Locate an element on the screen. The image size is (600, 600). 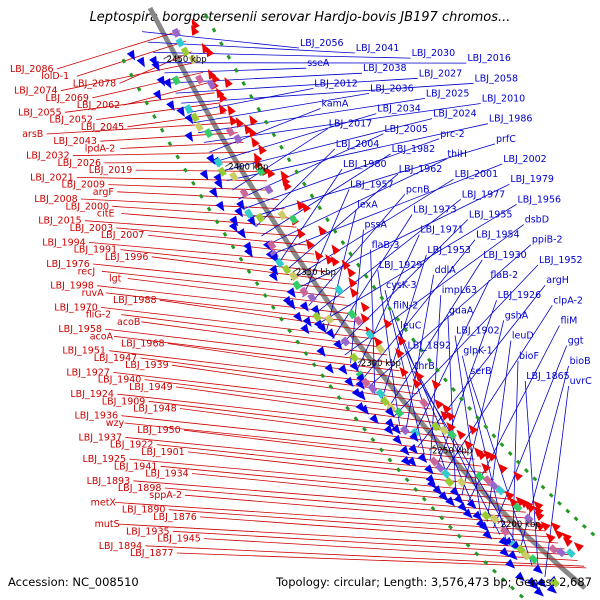
left-gene-label: mutS is located at coordinates (107, 524).